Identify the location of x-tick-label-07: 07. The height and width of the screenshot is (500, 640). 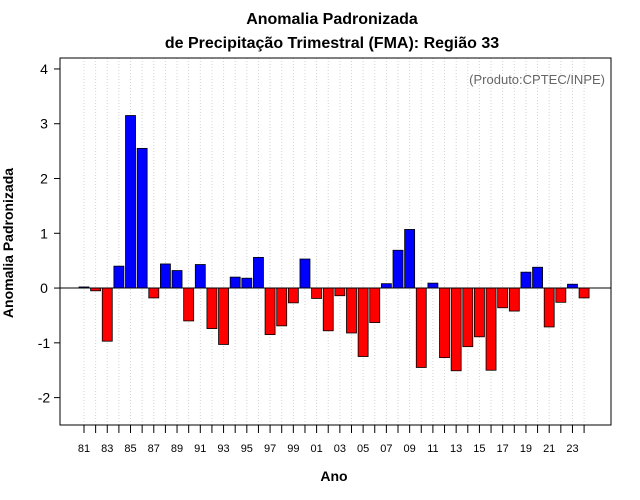
(386, 449).